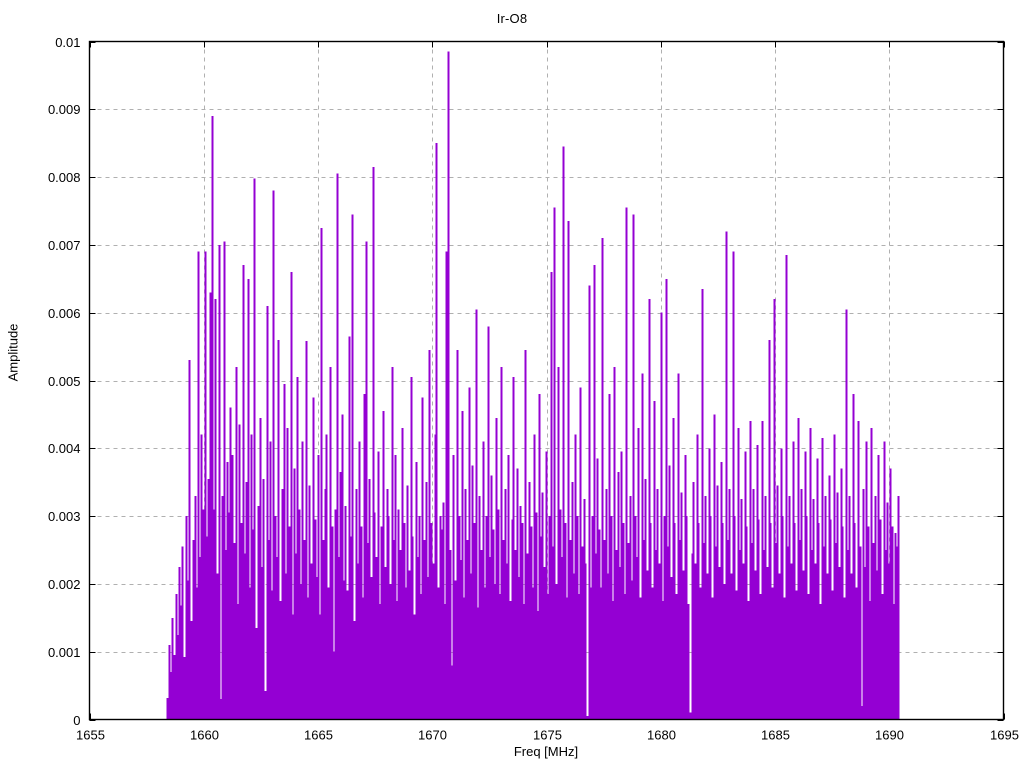 The width and height of the screenshot is (1024, 768). What do you see at coordinates (64, 245) in the screenshot?
I see `svg-text: 0.007` at bounding box center [64, 245].